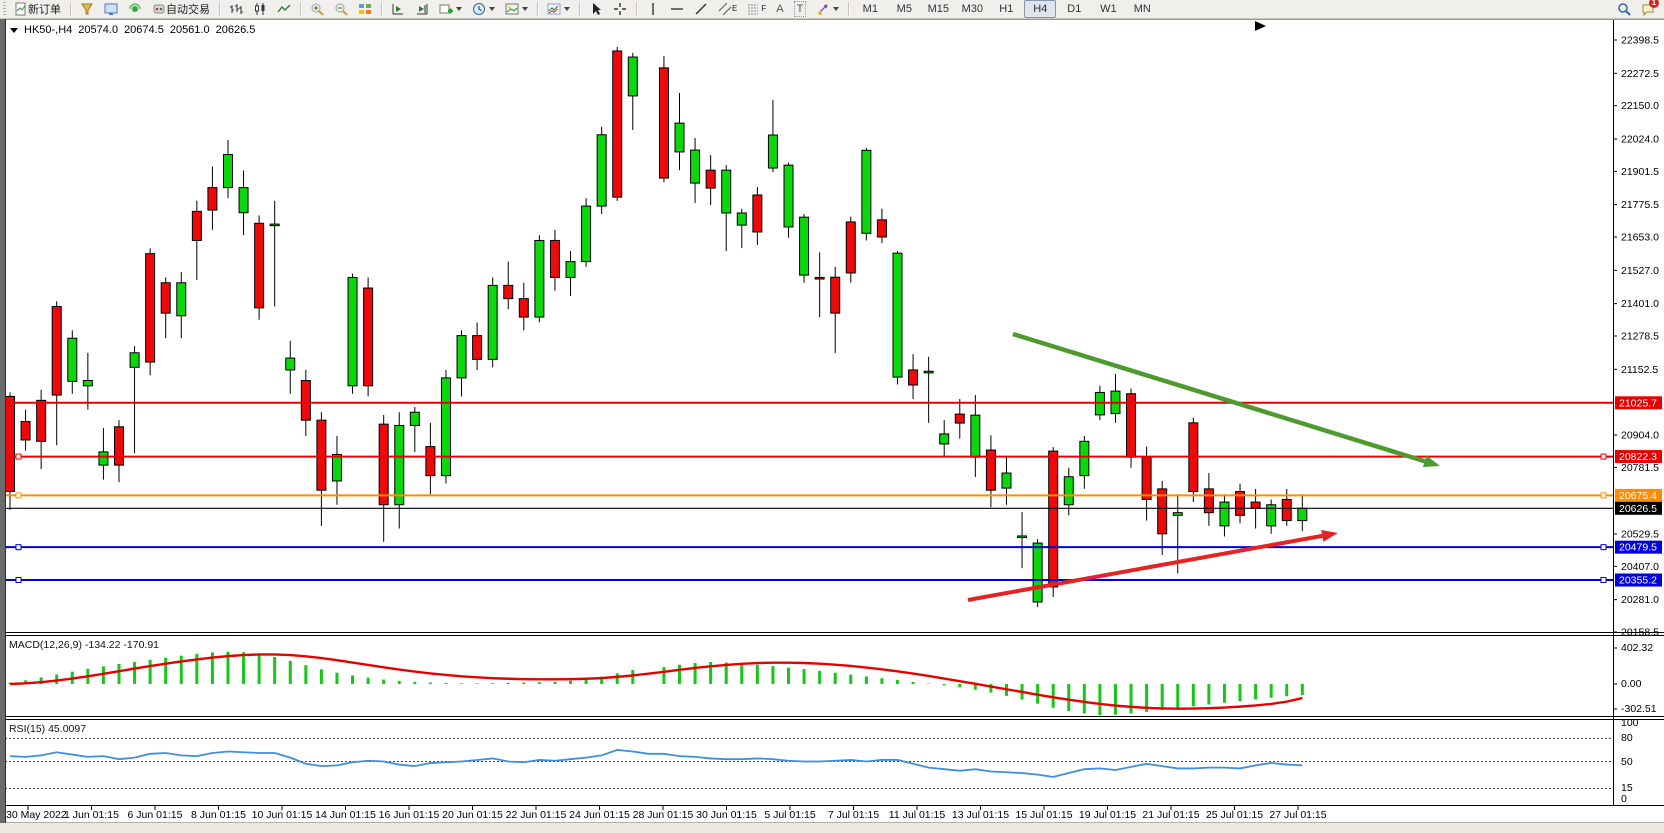 The width and height of the screenshot is (1664, 833). Describe the element at coordinates (1107, 815) in the screenshot. I see `date-axis-label: 19 Jul 01:15` at that location.